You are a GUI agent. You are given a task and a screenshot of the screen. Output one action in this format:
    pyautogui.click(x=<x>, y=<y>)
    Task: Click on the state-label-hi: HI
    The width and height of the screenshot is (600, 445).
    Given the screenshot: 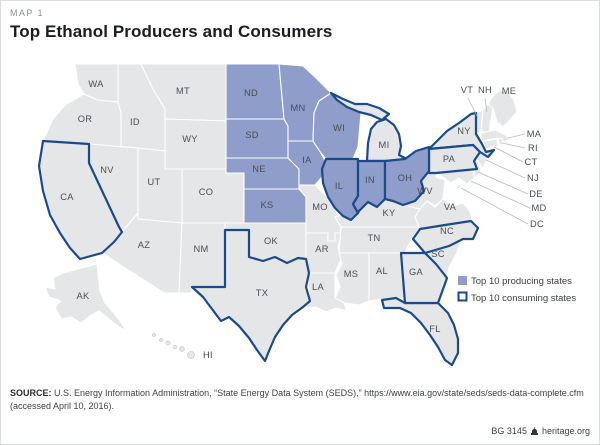 What is the action you would take?
    pyautogui.click(x=208, y=355)
    